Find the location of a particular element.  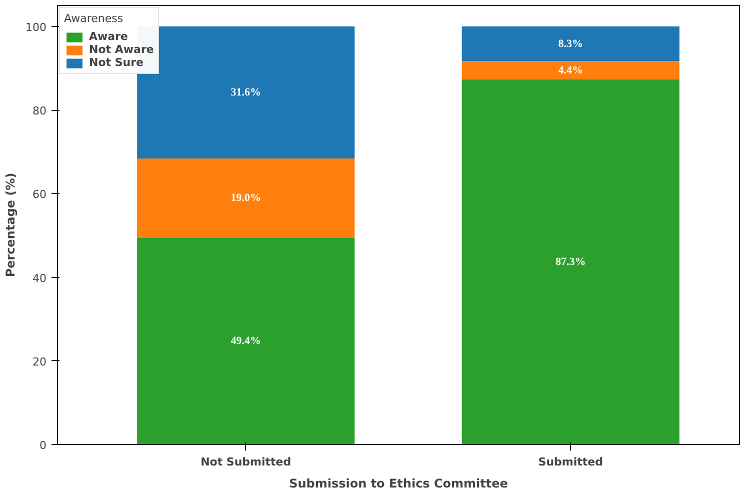

y-tick-label: 40 is located at coordinates (39, 278).